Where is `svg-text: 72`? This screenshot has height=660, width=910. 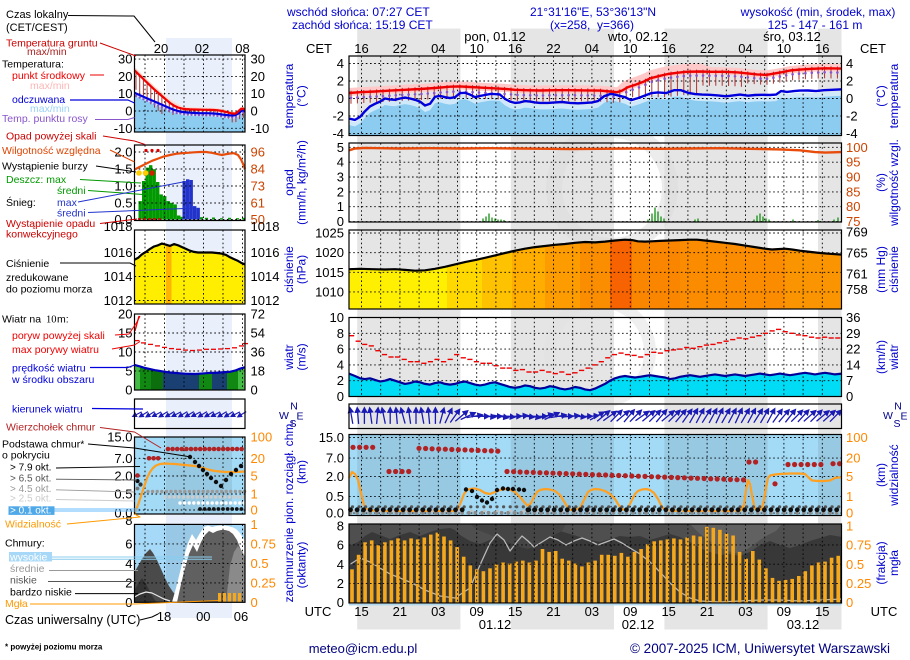
svg-text: 72 is located at coordinates (258, 314).